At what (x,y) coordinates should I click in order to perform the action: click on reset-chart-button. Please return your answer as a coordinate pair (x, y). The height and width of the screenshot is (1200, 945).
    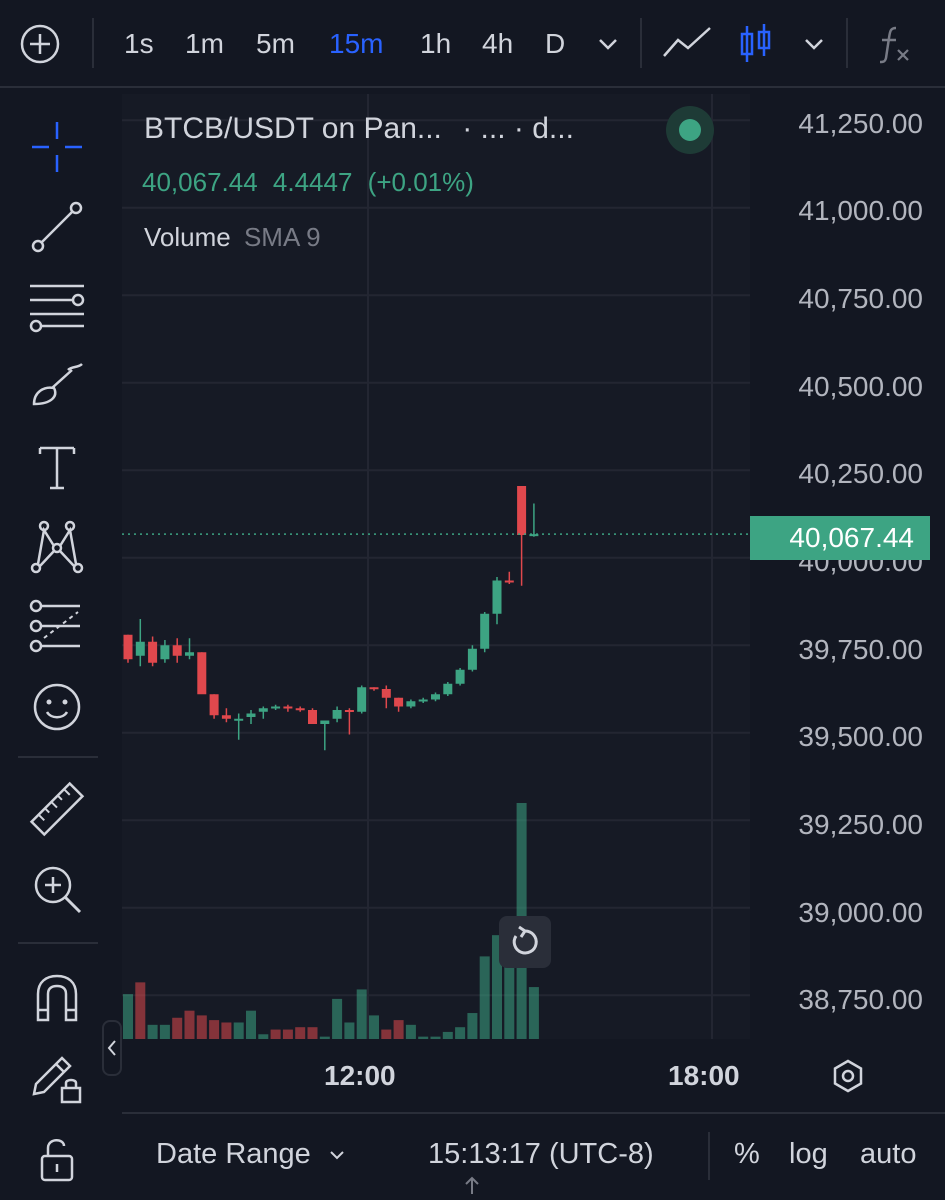
    Looking at the image, I should click on (525, 942).